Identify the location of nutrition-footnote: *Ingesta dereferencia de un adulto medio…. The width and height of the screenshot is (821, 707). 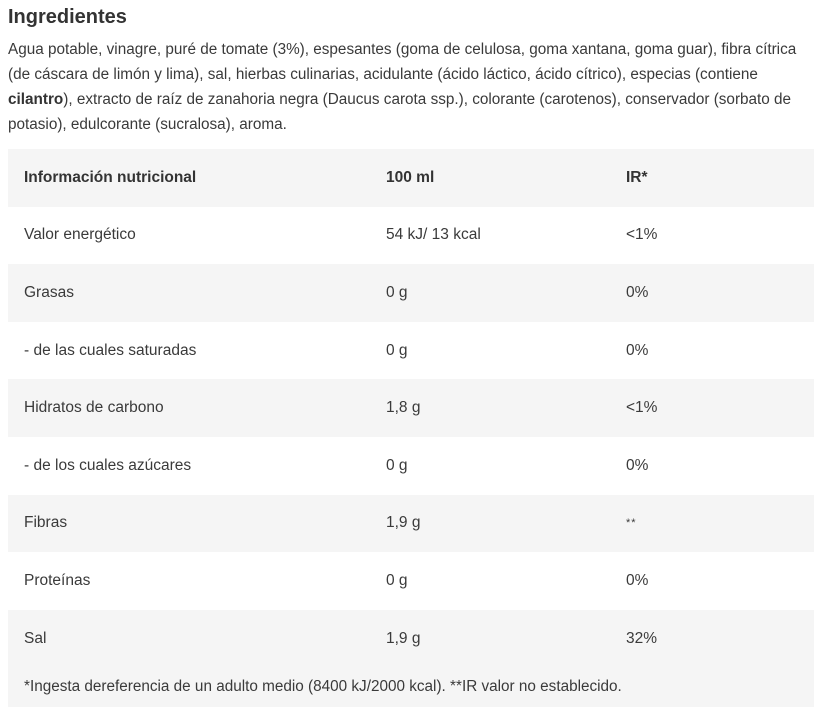
(411, 687).